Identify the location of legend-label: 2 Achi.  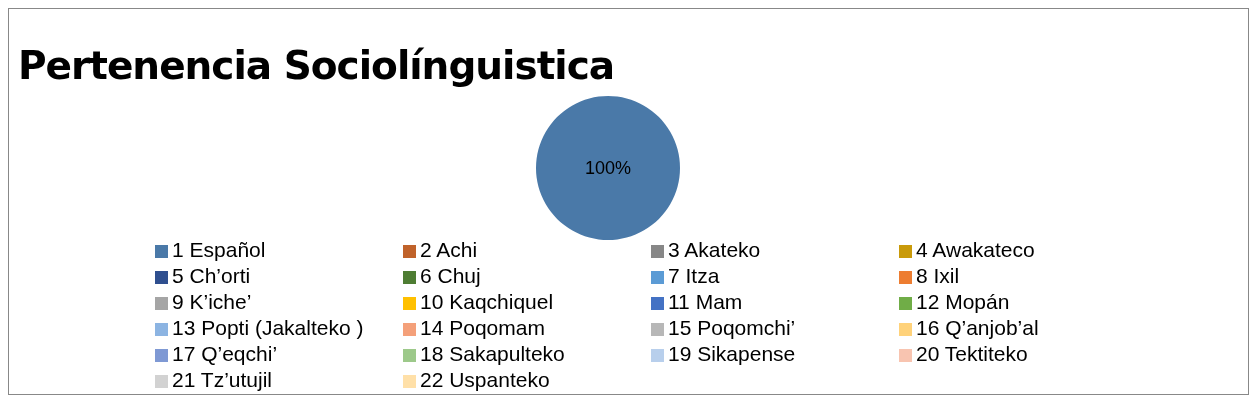
(449, 249).